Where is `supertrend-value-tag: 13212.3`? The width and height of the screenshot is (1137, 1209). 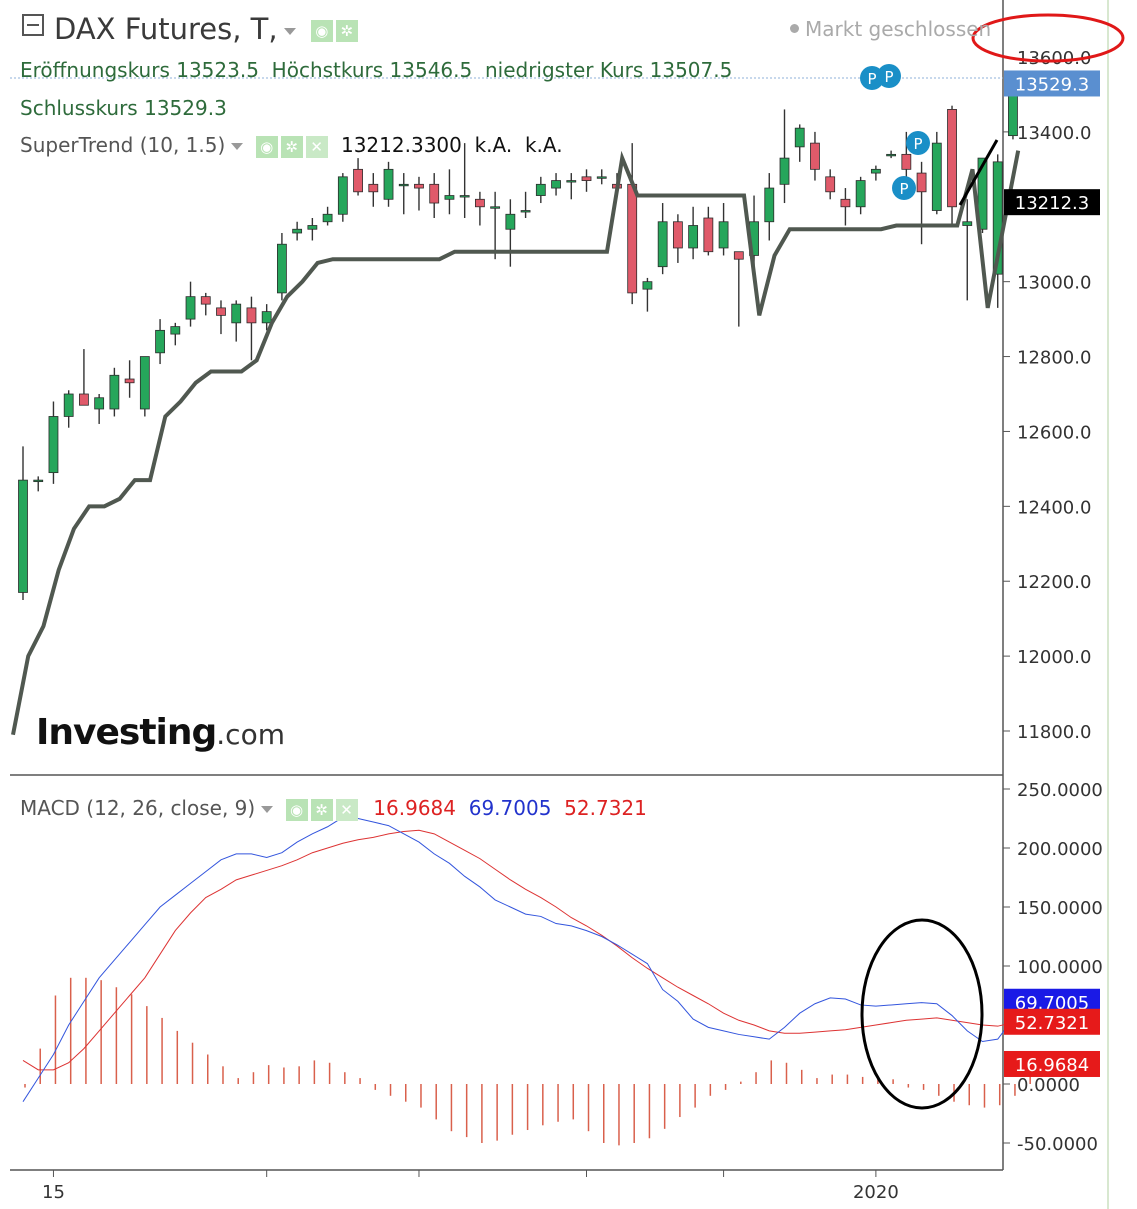 supertrend-value-tag: 13212.3 is located at coordinates (1052, 203).